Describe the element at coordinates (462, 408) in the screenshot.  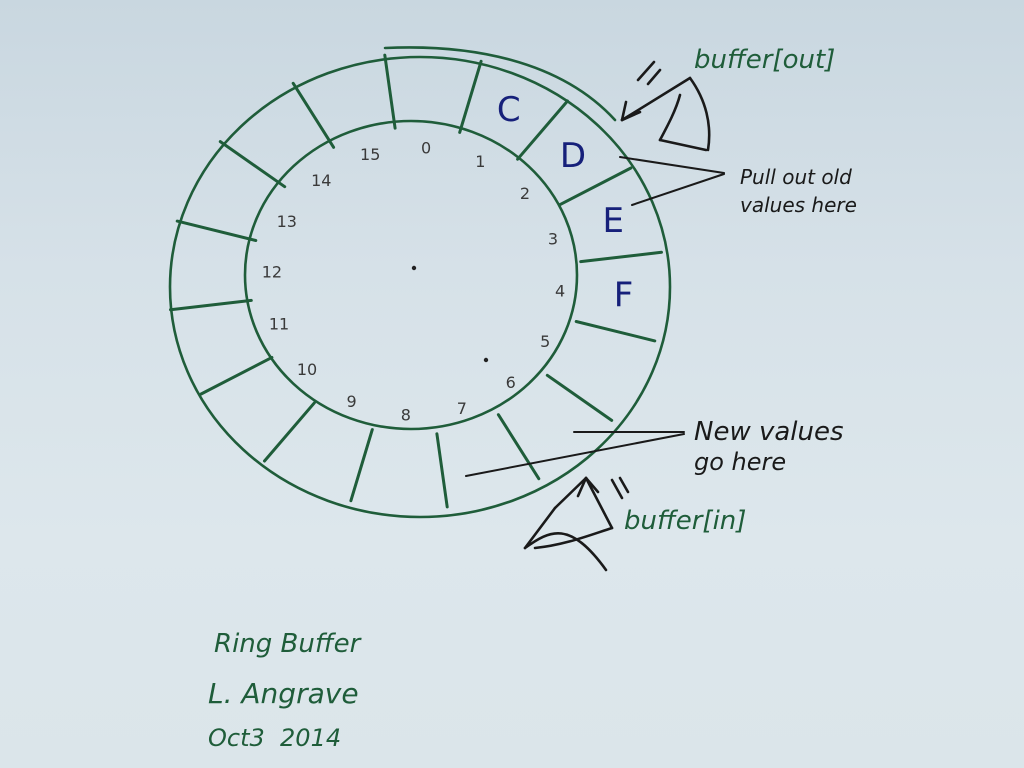
I see `slot-index-label: 7` at that location.